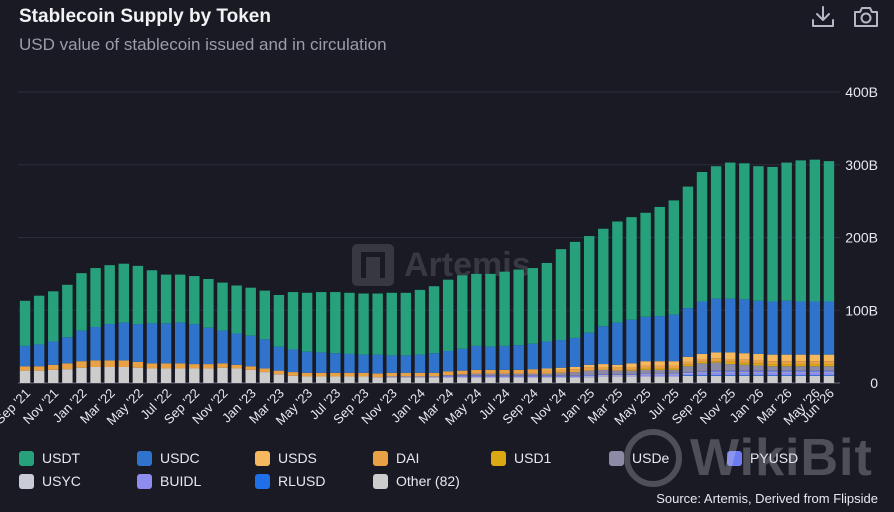 This screenshot has height=512, width=894. I want to click on legend-item: DAI, so click(396, 458).